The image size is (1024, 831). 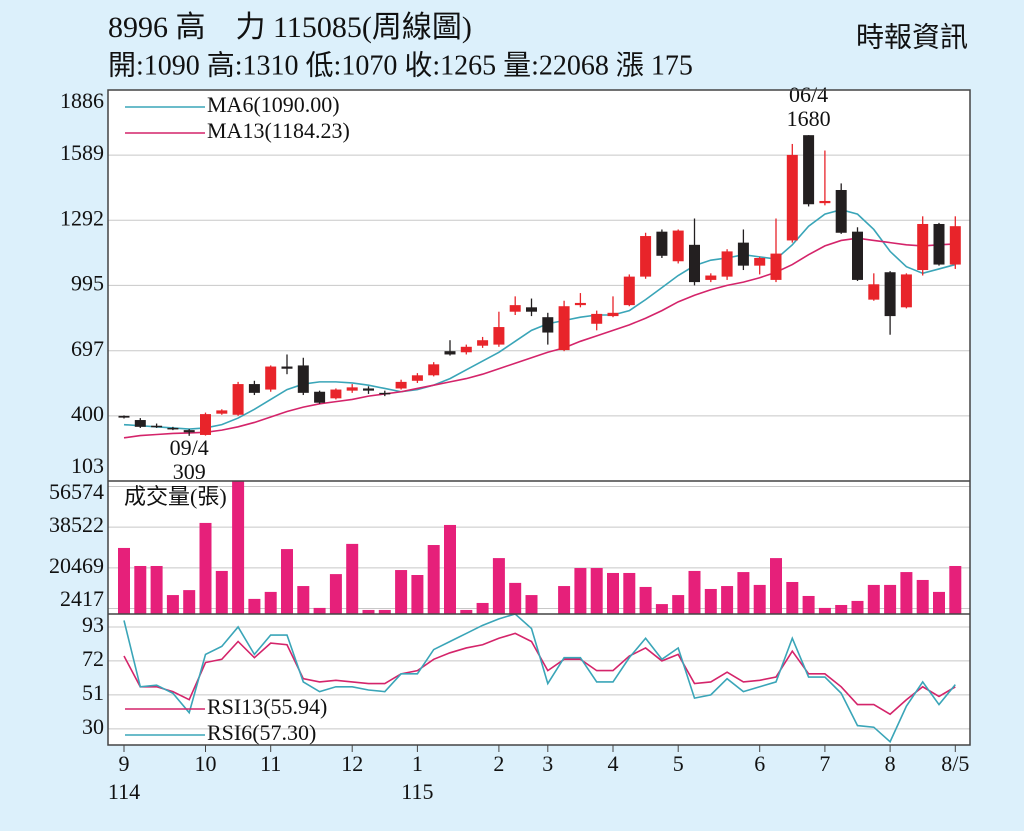 What do you see at coordinates (87, 282) in the screenshot?
I see `y-tick-label: 995` at bounding box center [87, 282].